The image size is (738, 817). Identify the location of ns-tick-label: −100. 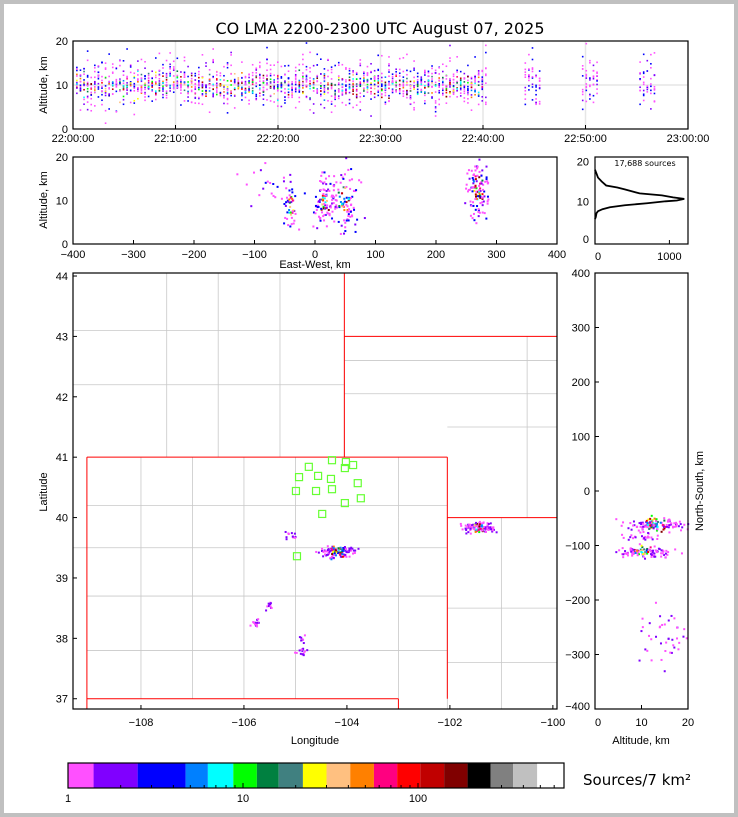
(577, 547).